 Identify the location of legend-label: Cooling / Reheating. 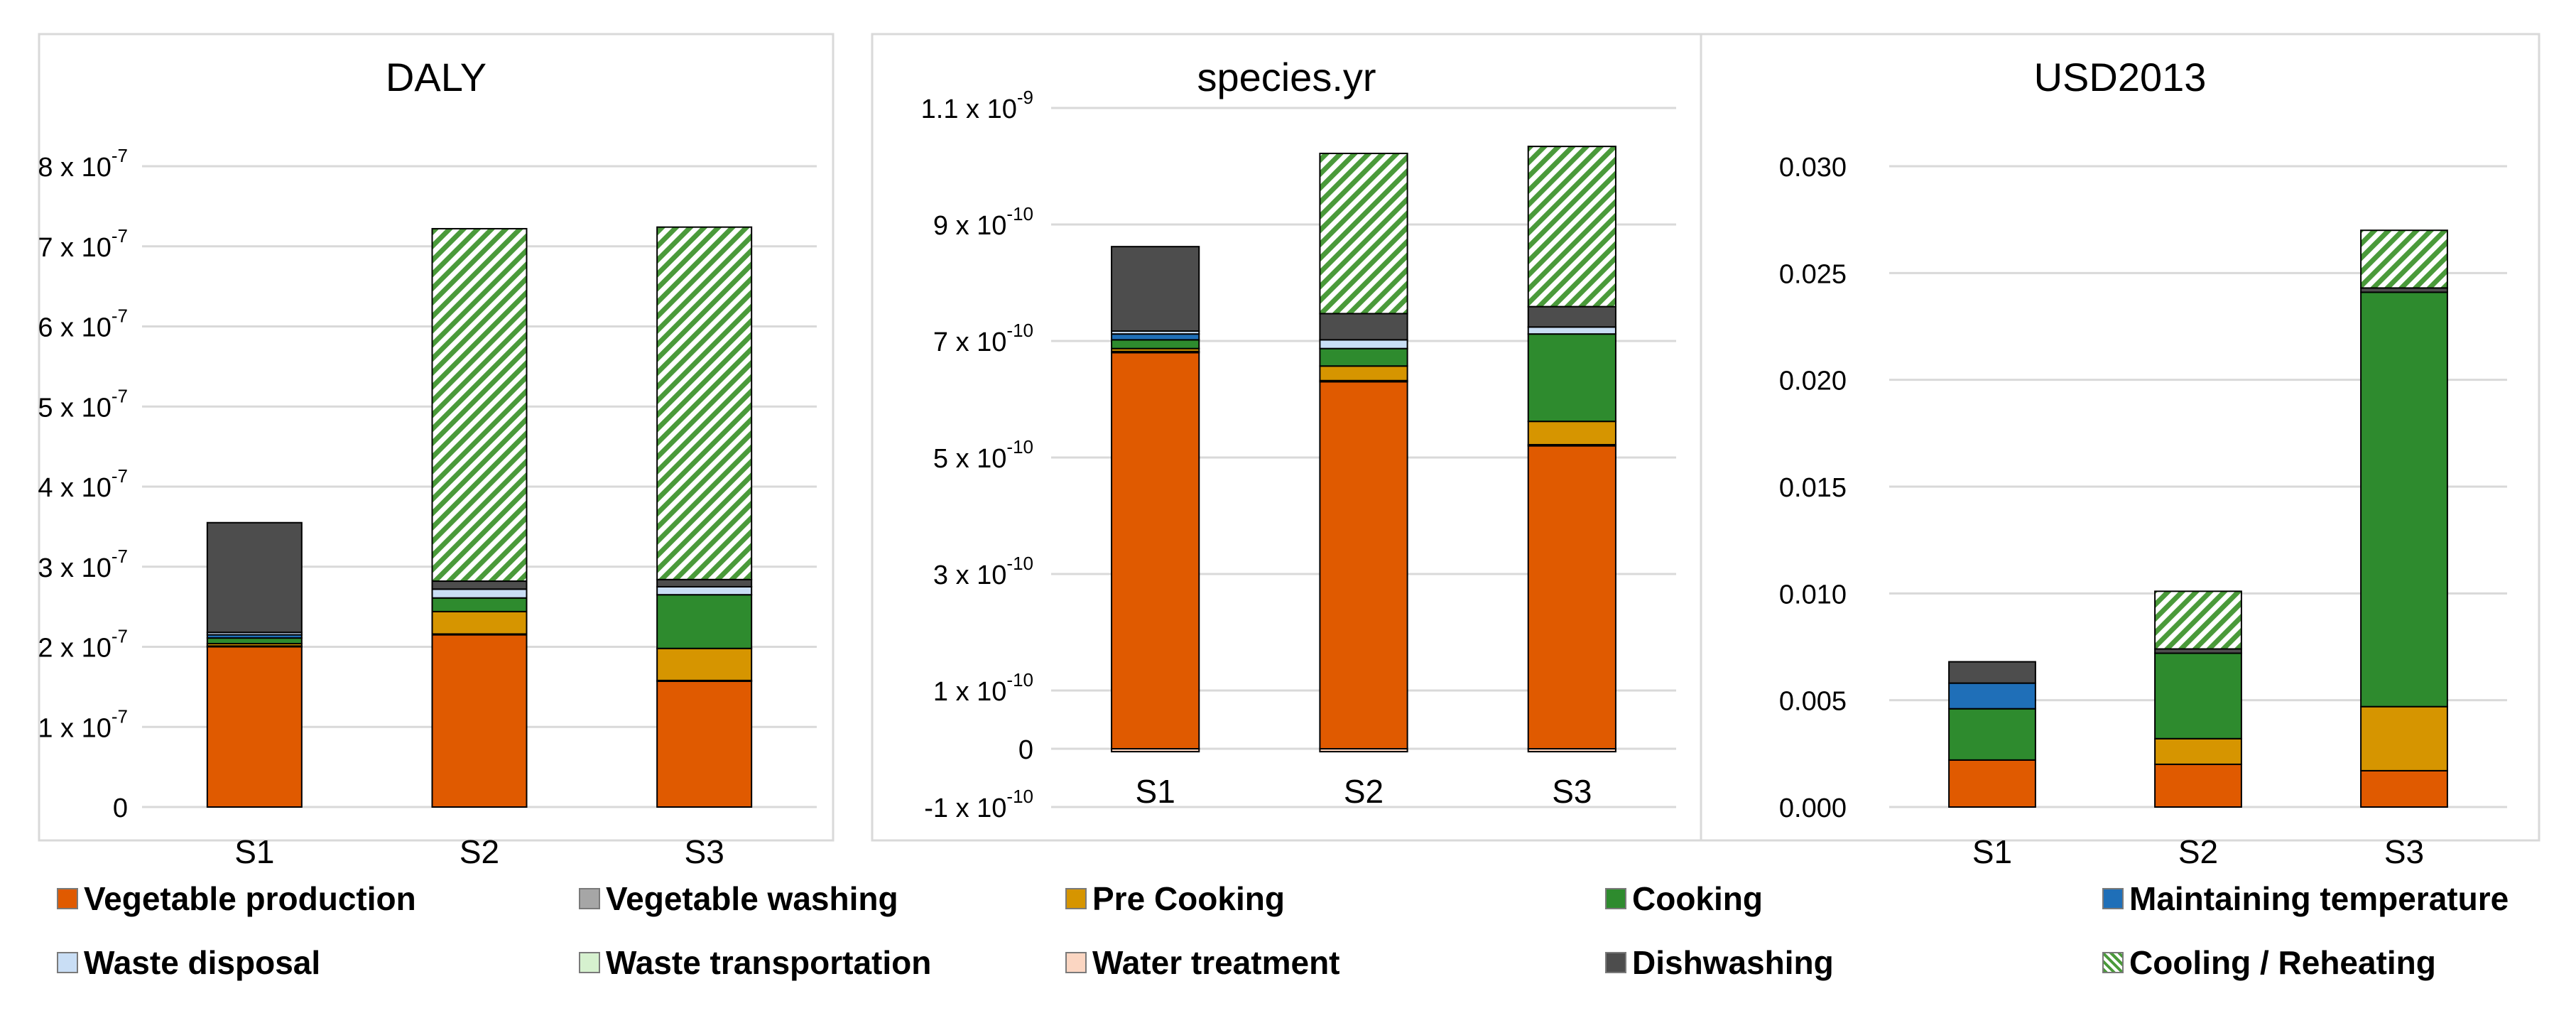
(2282, 962).